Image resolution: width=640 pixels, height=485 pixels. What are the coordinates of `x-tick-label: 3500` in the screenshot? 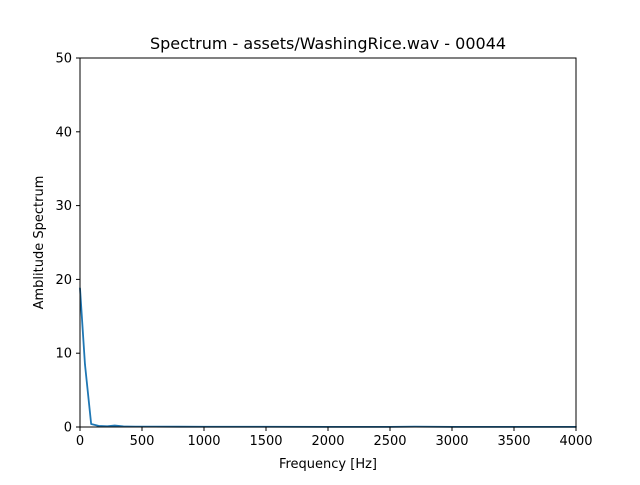 It's located at (513, 441).